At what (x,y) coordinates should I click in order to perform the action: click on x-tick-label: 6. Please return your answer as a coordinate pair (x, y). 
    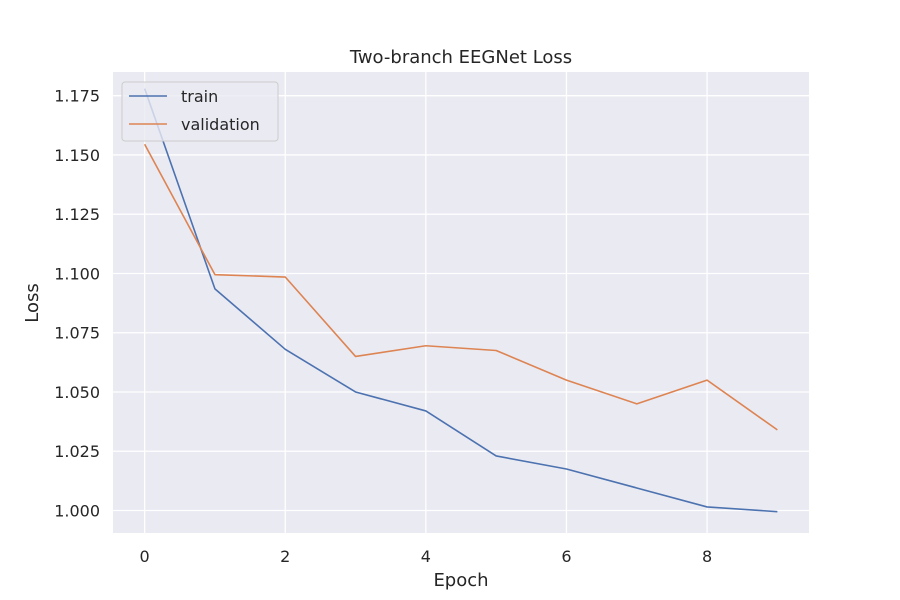
    Looking at the image, I should click on (566, 556).